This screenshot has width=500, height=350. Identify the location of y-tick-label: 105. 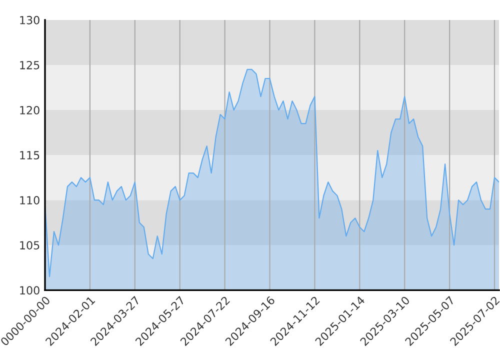
(30, 245).